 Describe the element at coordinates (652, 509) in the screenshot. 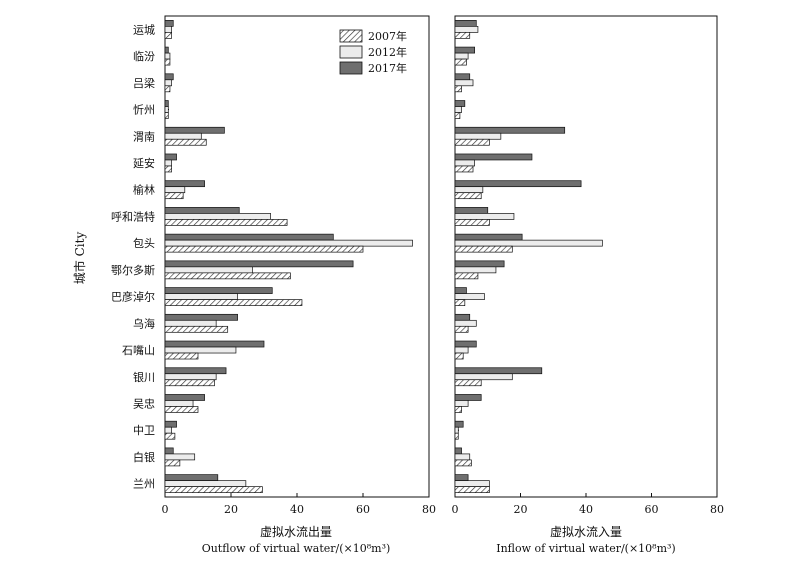

I see `inflow-x-tick-label: 60` at that location.